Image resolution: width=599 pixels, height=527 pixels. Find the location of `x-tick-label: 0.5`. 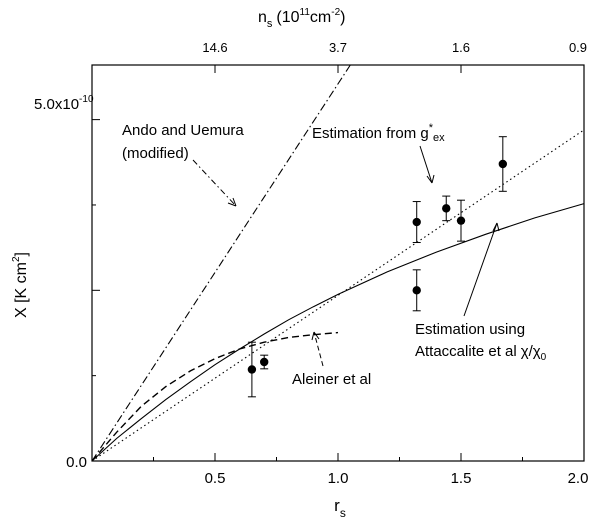

x-tick-label: 0.5 is located at coordinates (215, 478).